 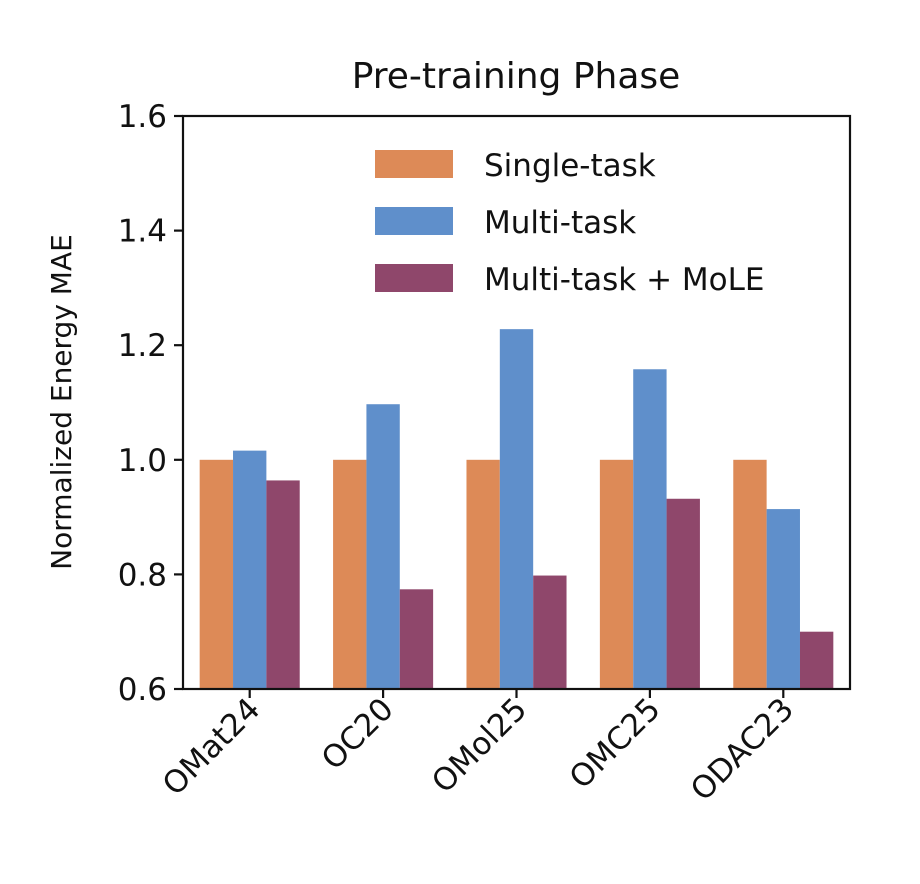 I want to click on y-tick-label-5: 1.6, so click(x=142, y=117).